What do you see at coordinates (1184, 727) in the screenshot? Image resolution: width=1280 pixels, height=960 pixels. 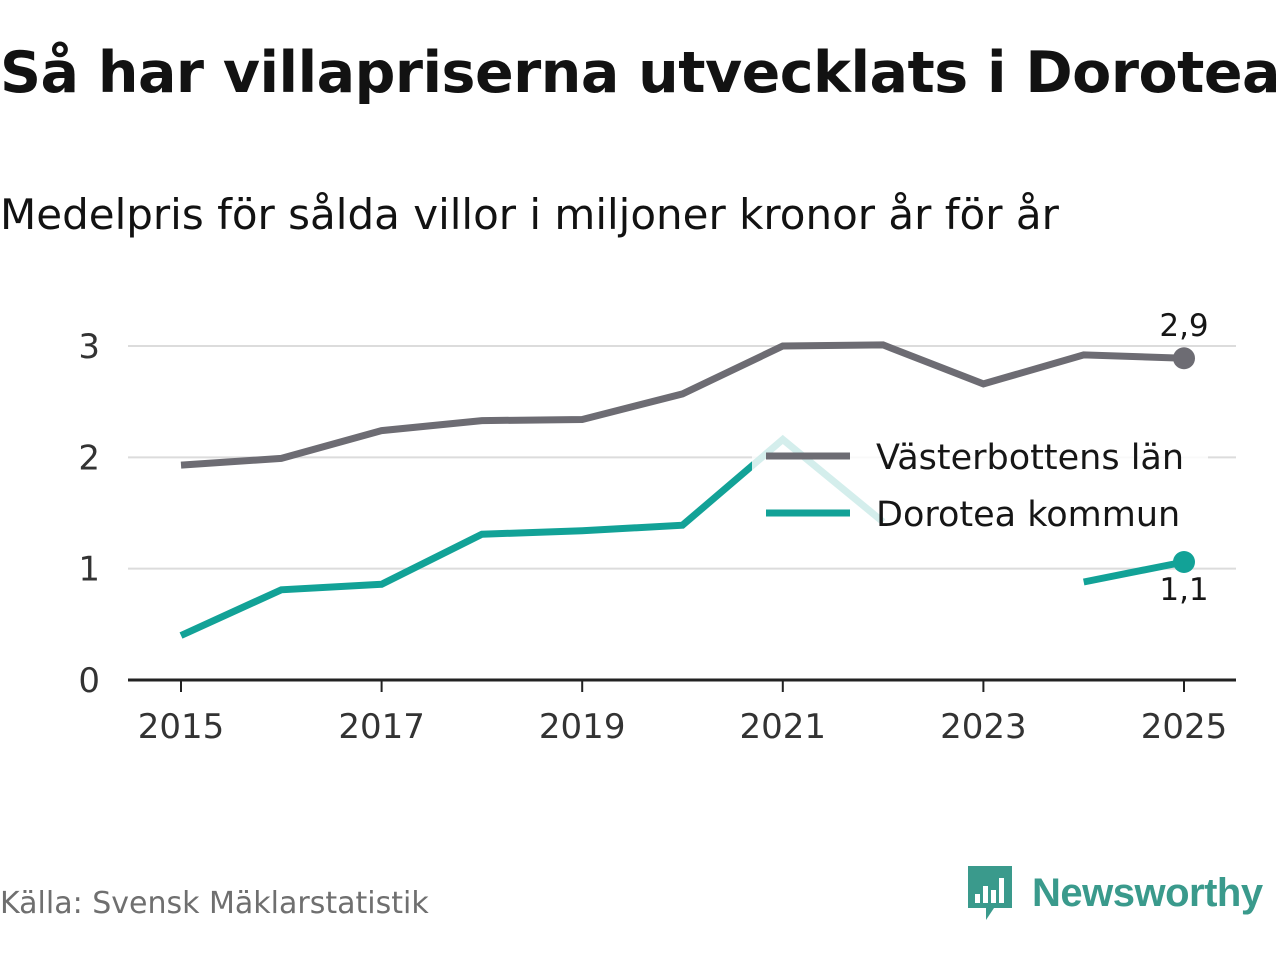 I see `x-tick-label: 2025` at bounding box center [1184, 727].